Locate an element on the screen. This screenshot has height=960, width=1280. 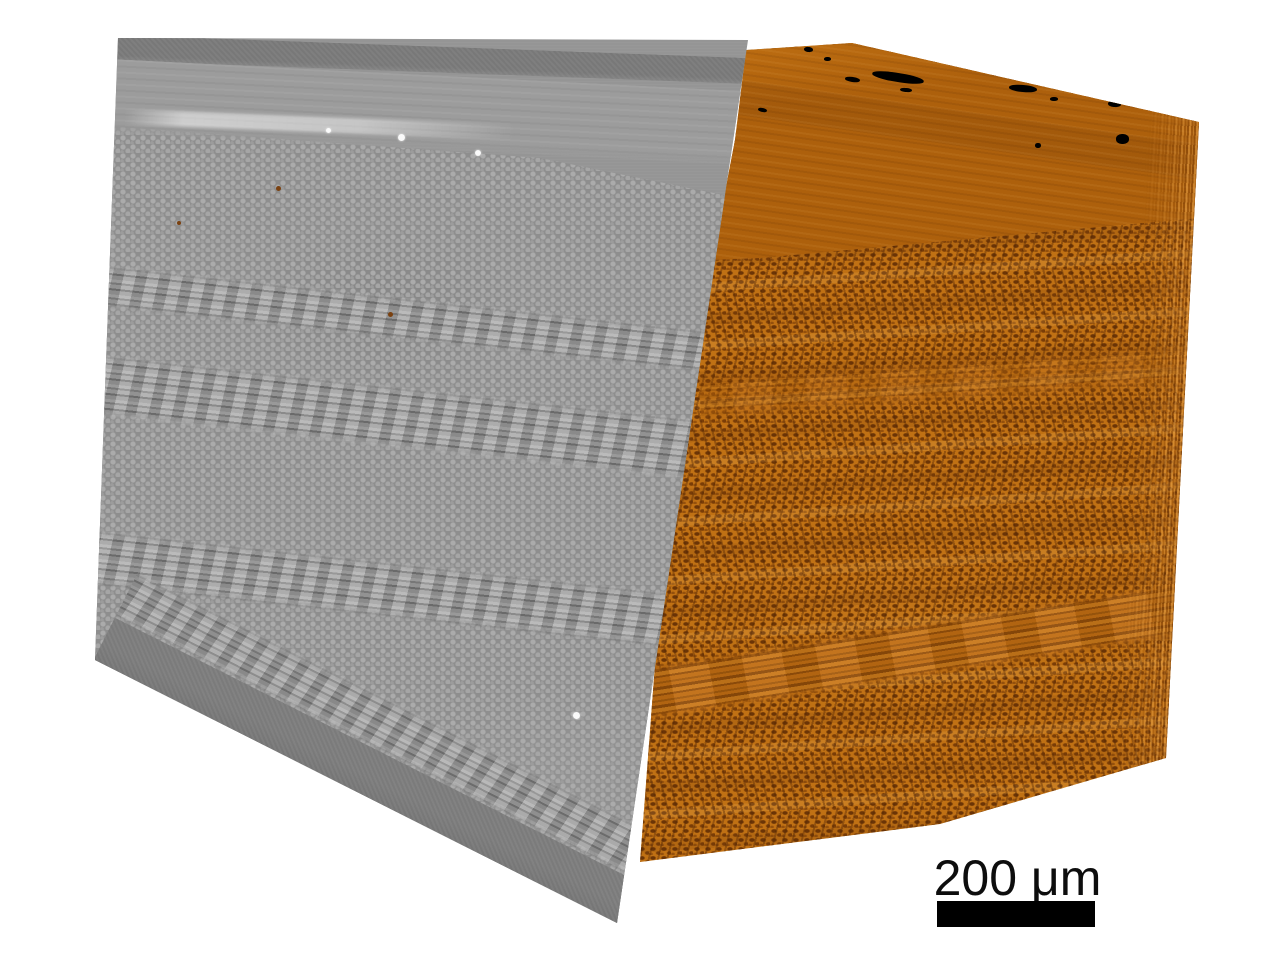
scale-bar-rect is located at coordinates (1016, 914).